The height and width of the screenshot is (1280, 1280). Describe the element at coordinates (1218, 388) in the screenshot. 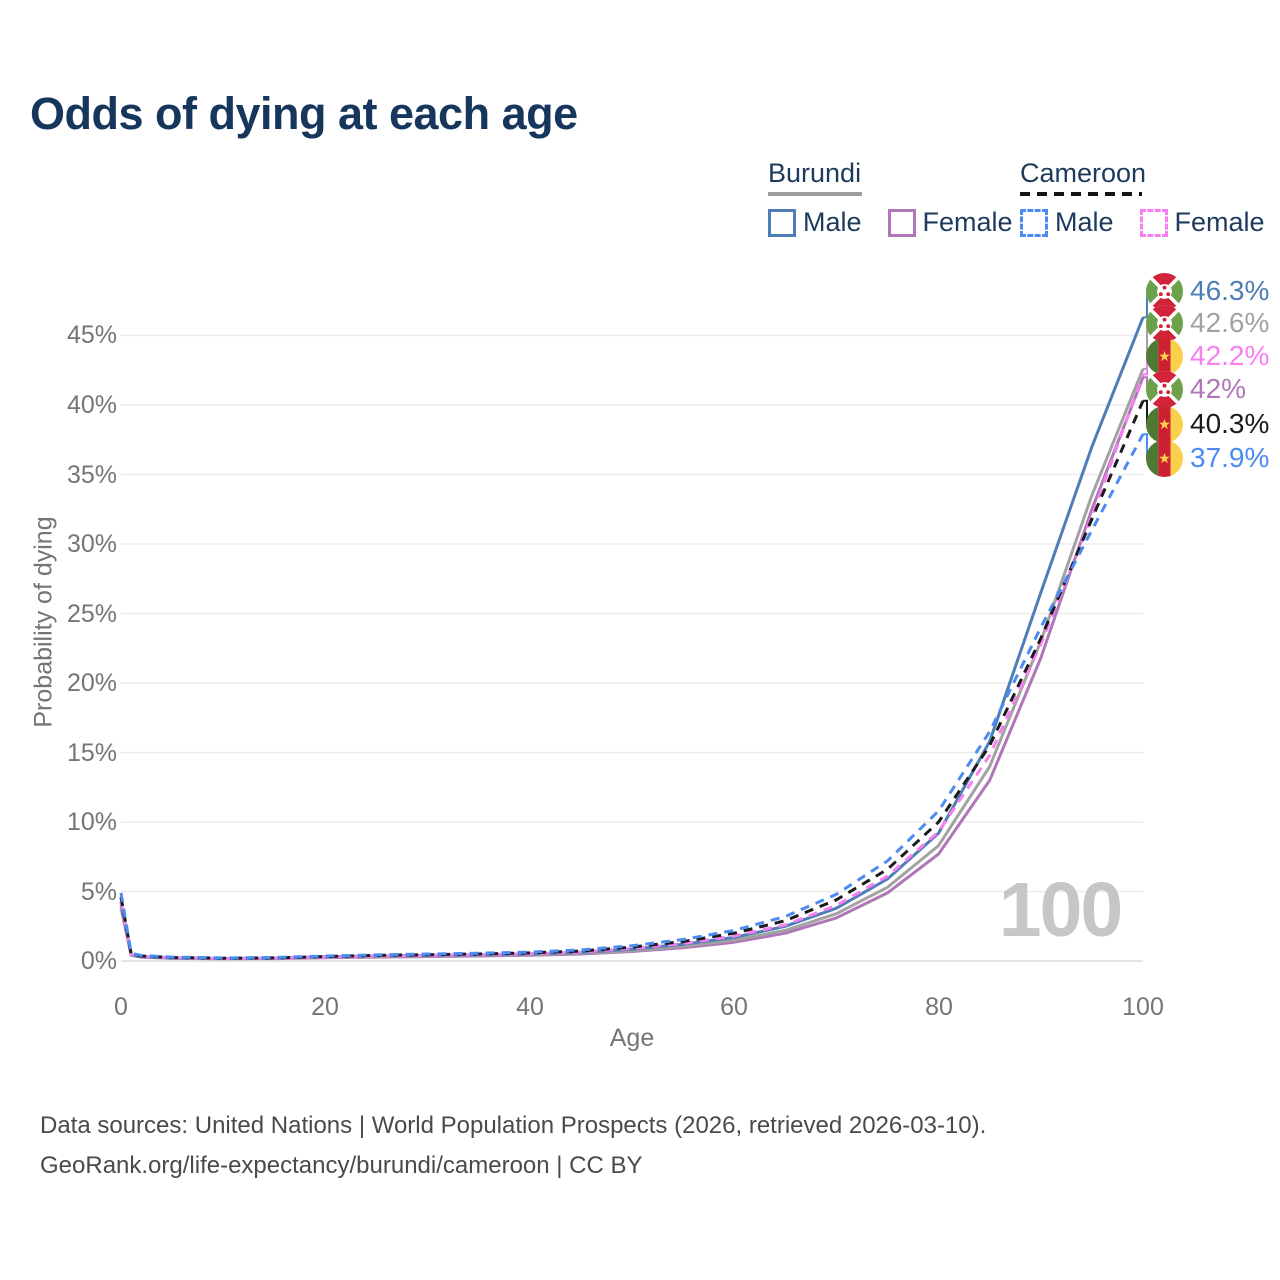

I see `series-end-value: 42%` at that location.